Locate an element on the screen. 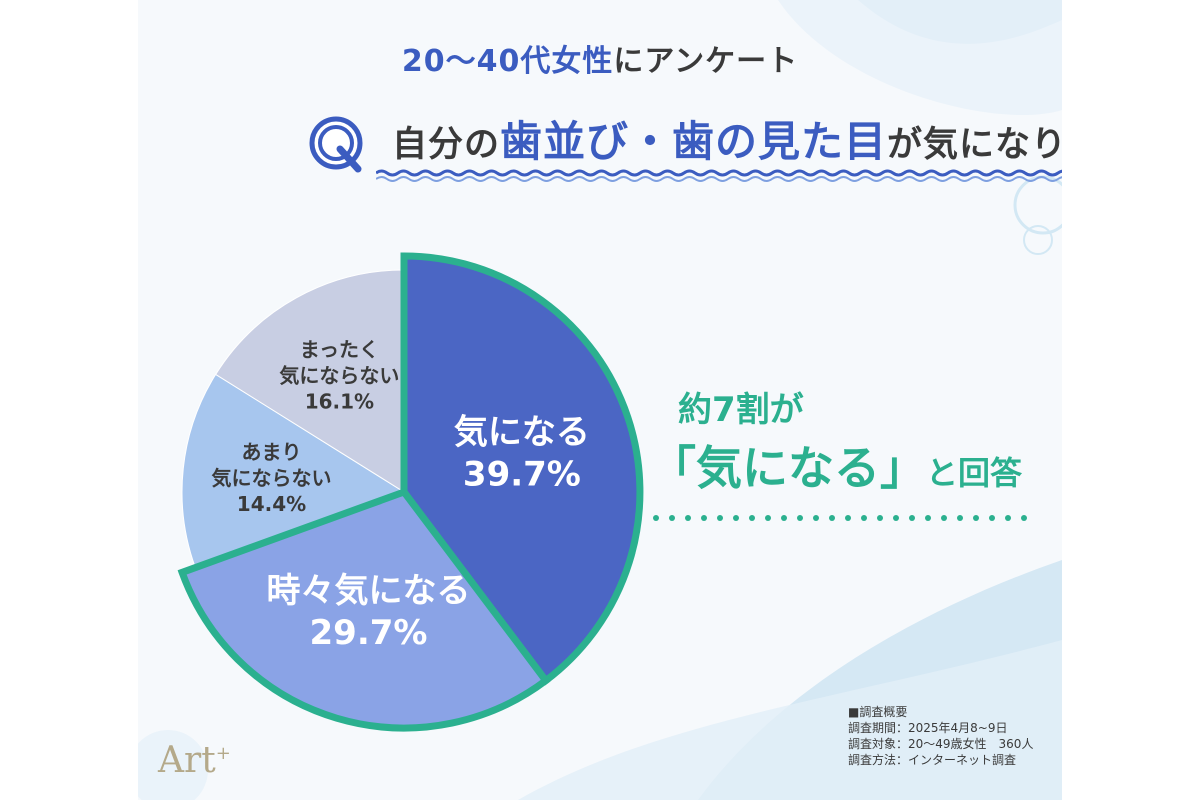 This screenshot has width=1200, height=800. slice-value: 16.1% is located at coordinates (339, 402).